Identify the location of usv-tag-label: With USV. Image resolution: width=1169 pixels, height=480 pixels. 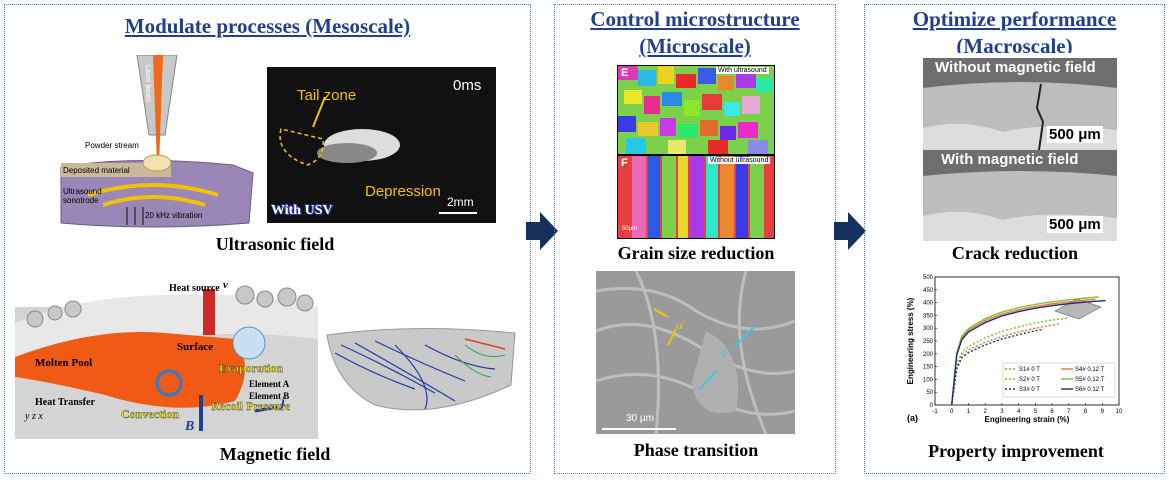
(302, 210).